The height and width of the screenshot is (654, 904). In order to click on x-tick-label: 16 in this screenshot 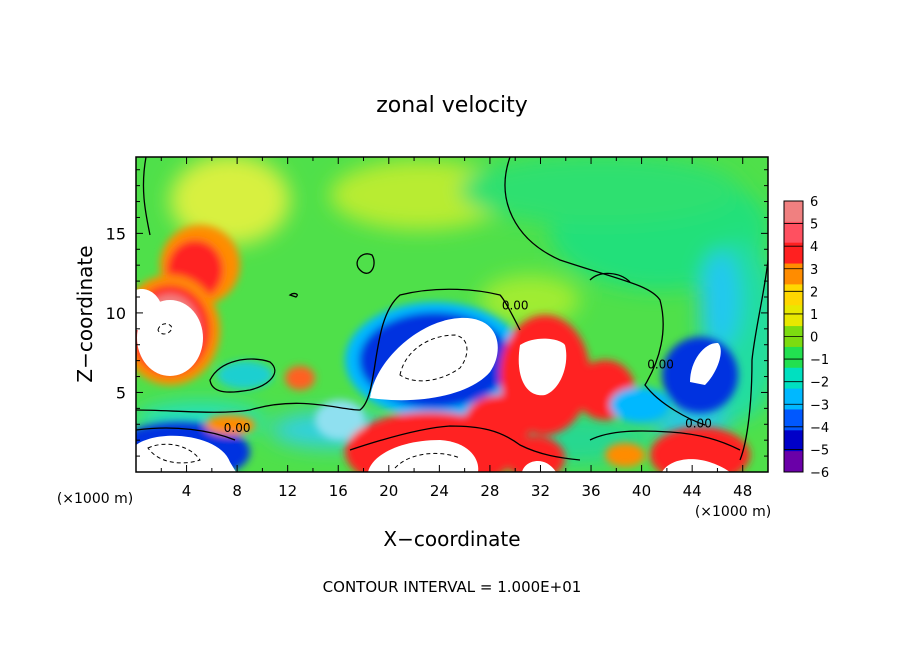, I will do `click(338, 491)`.